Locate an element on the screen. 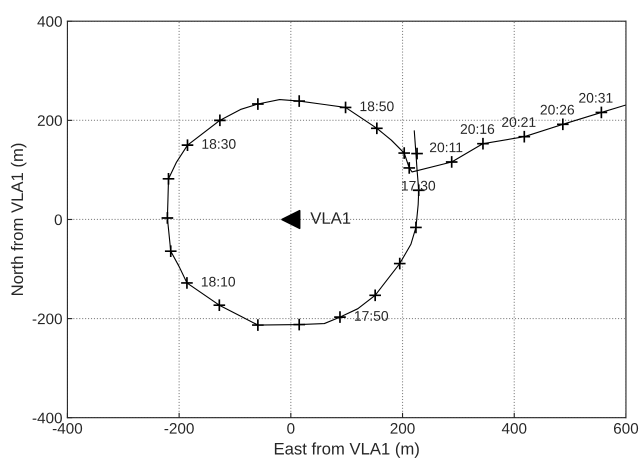  x-axis-title: East from VLA1 (m) is located at coordinates (346, 450).